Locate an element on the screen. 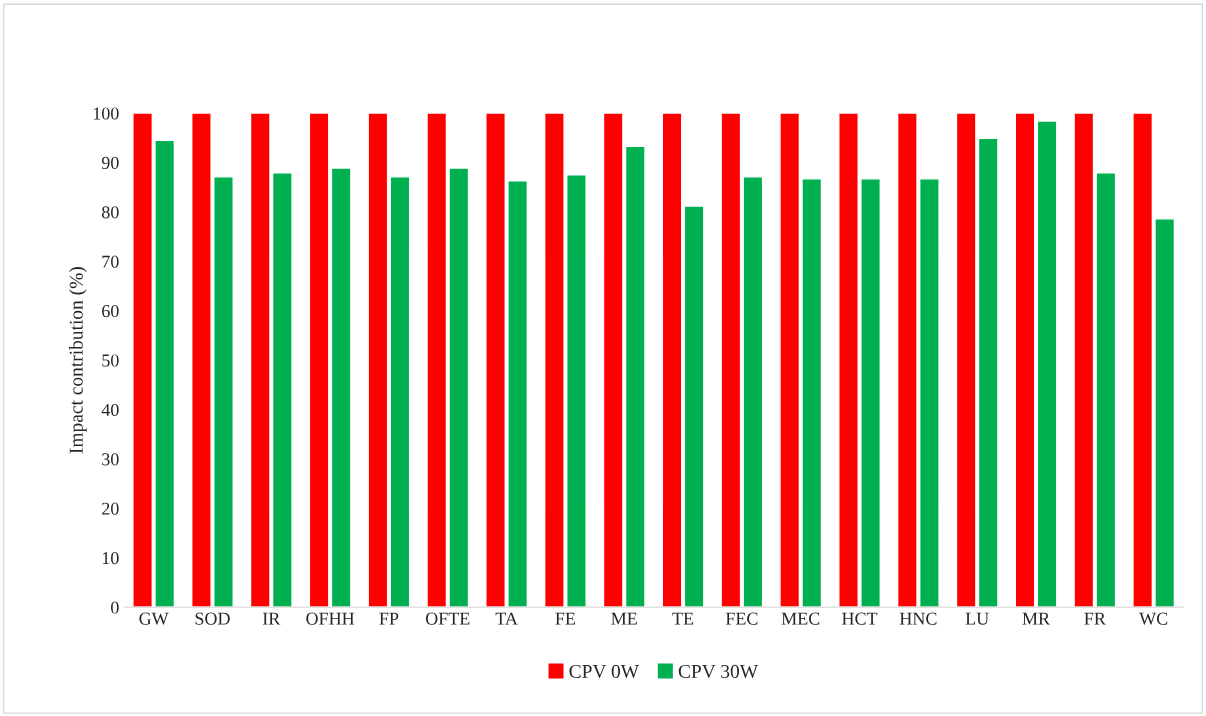 This screenshot has width=1206, height=716. y-tick-label: 30 is located at coordinates (110, 459).